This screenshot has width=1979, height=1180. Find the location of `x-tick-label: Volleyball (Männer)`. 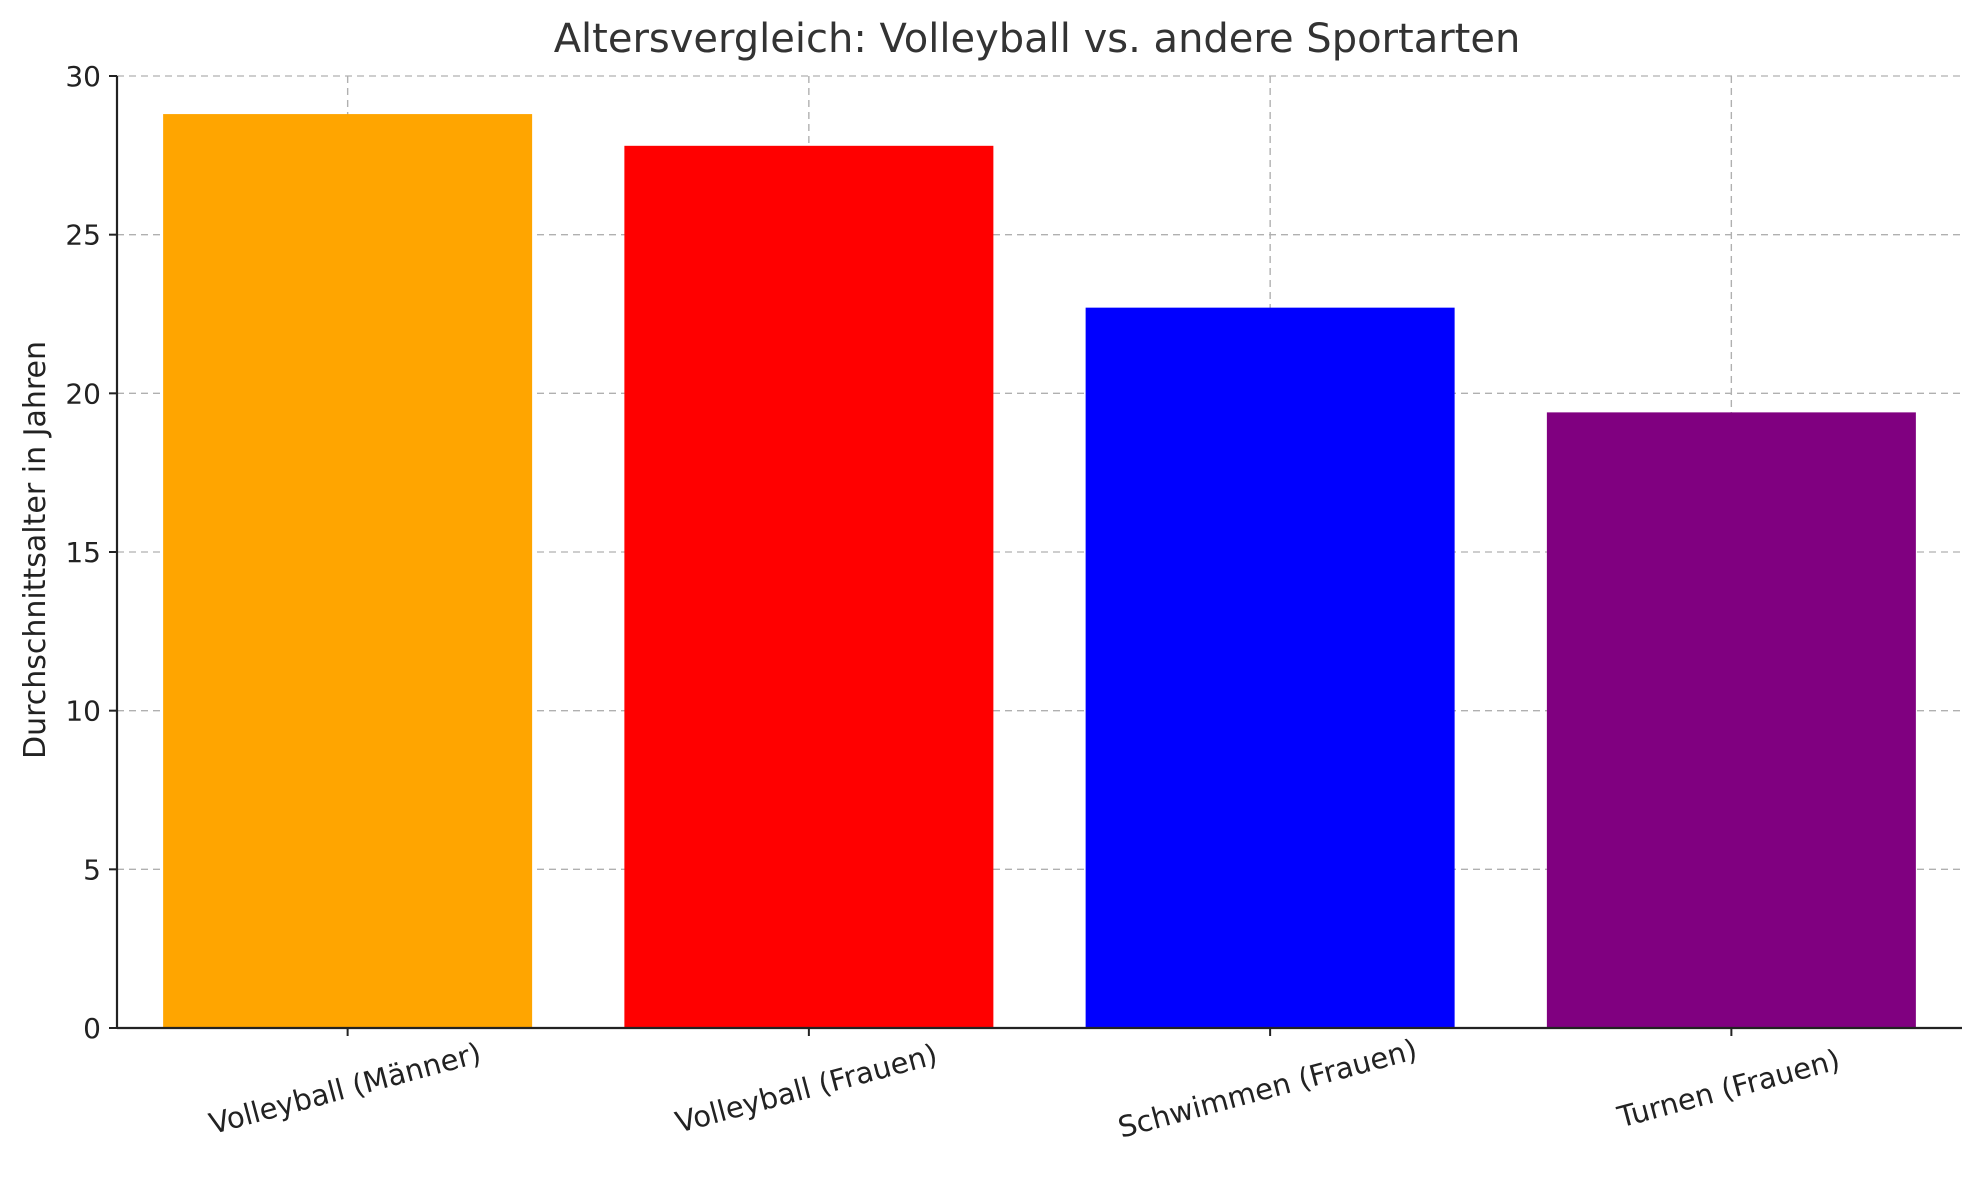

x-tick-label: Volleyball (Männer) is located at coordinates (344, 1088).